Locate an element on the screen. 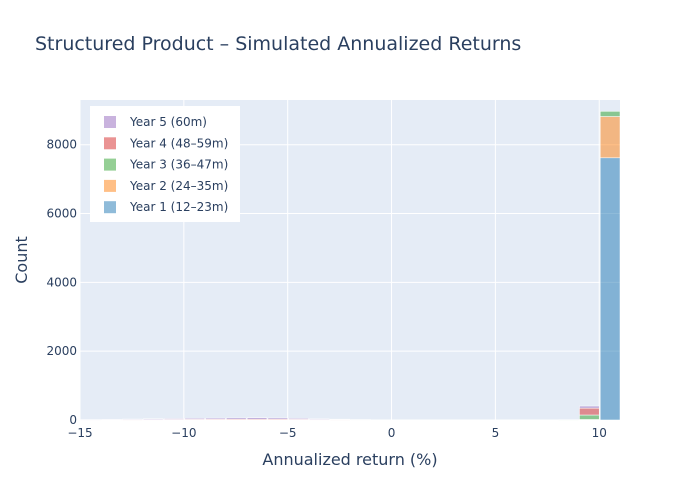 This screenshot has height=504, width=700. x-tick-label: −5 is located at coordinates (288, 433).